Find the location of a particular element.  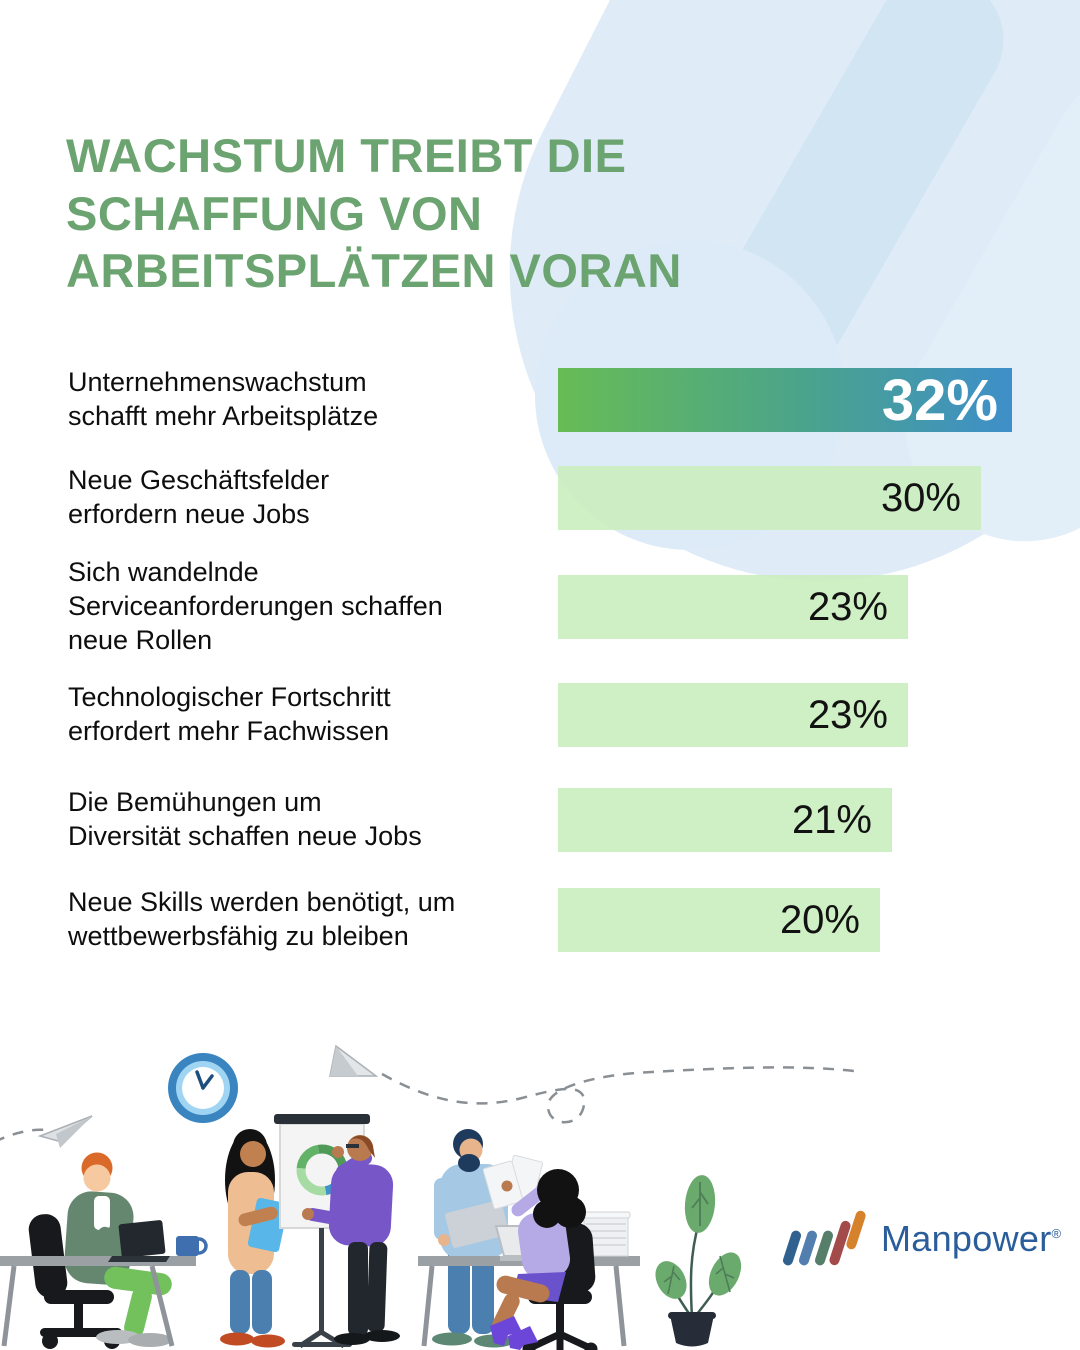

bar-value-label: 20% is located at coordinates (819, 919).